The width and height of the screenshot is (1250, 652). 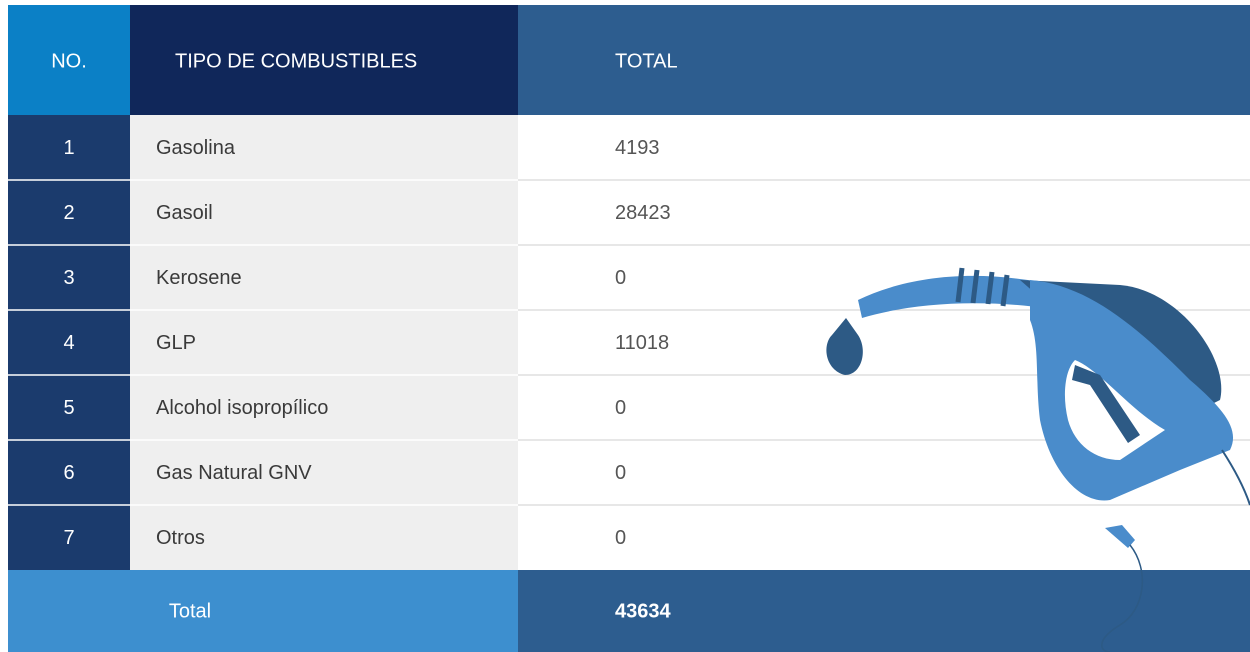 I want to click on row-number: 3, so click(x=68, y=278).